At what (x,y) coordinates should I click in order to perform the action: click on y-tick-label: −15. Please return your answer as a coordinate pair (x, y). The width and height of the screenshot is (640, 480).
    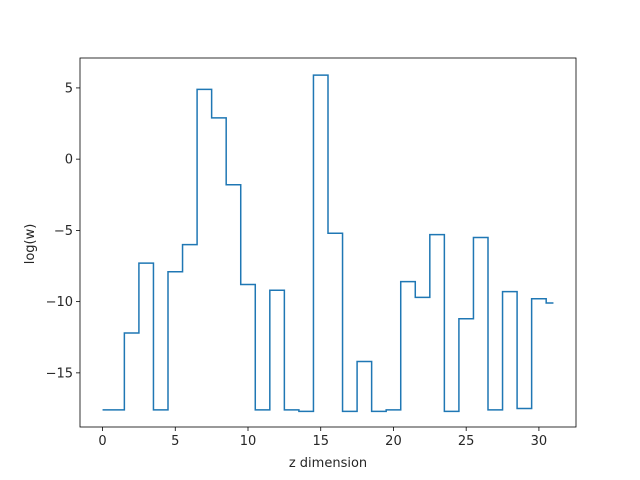
    Looking at the image, I should click on (59, 373).